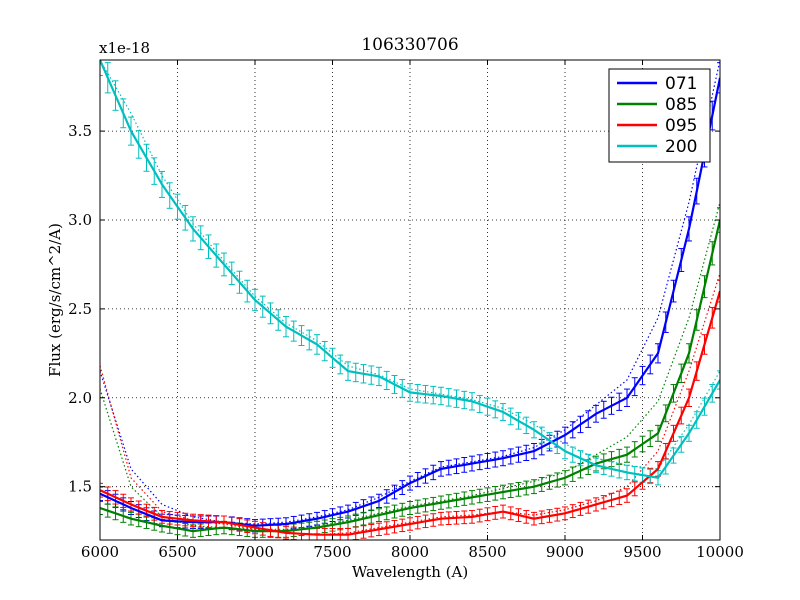  I want to click on y-tick-label: 2.5, so click(80, 309).